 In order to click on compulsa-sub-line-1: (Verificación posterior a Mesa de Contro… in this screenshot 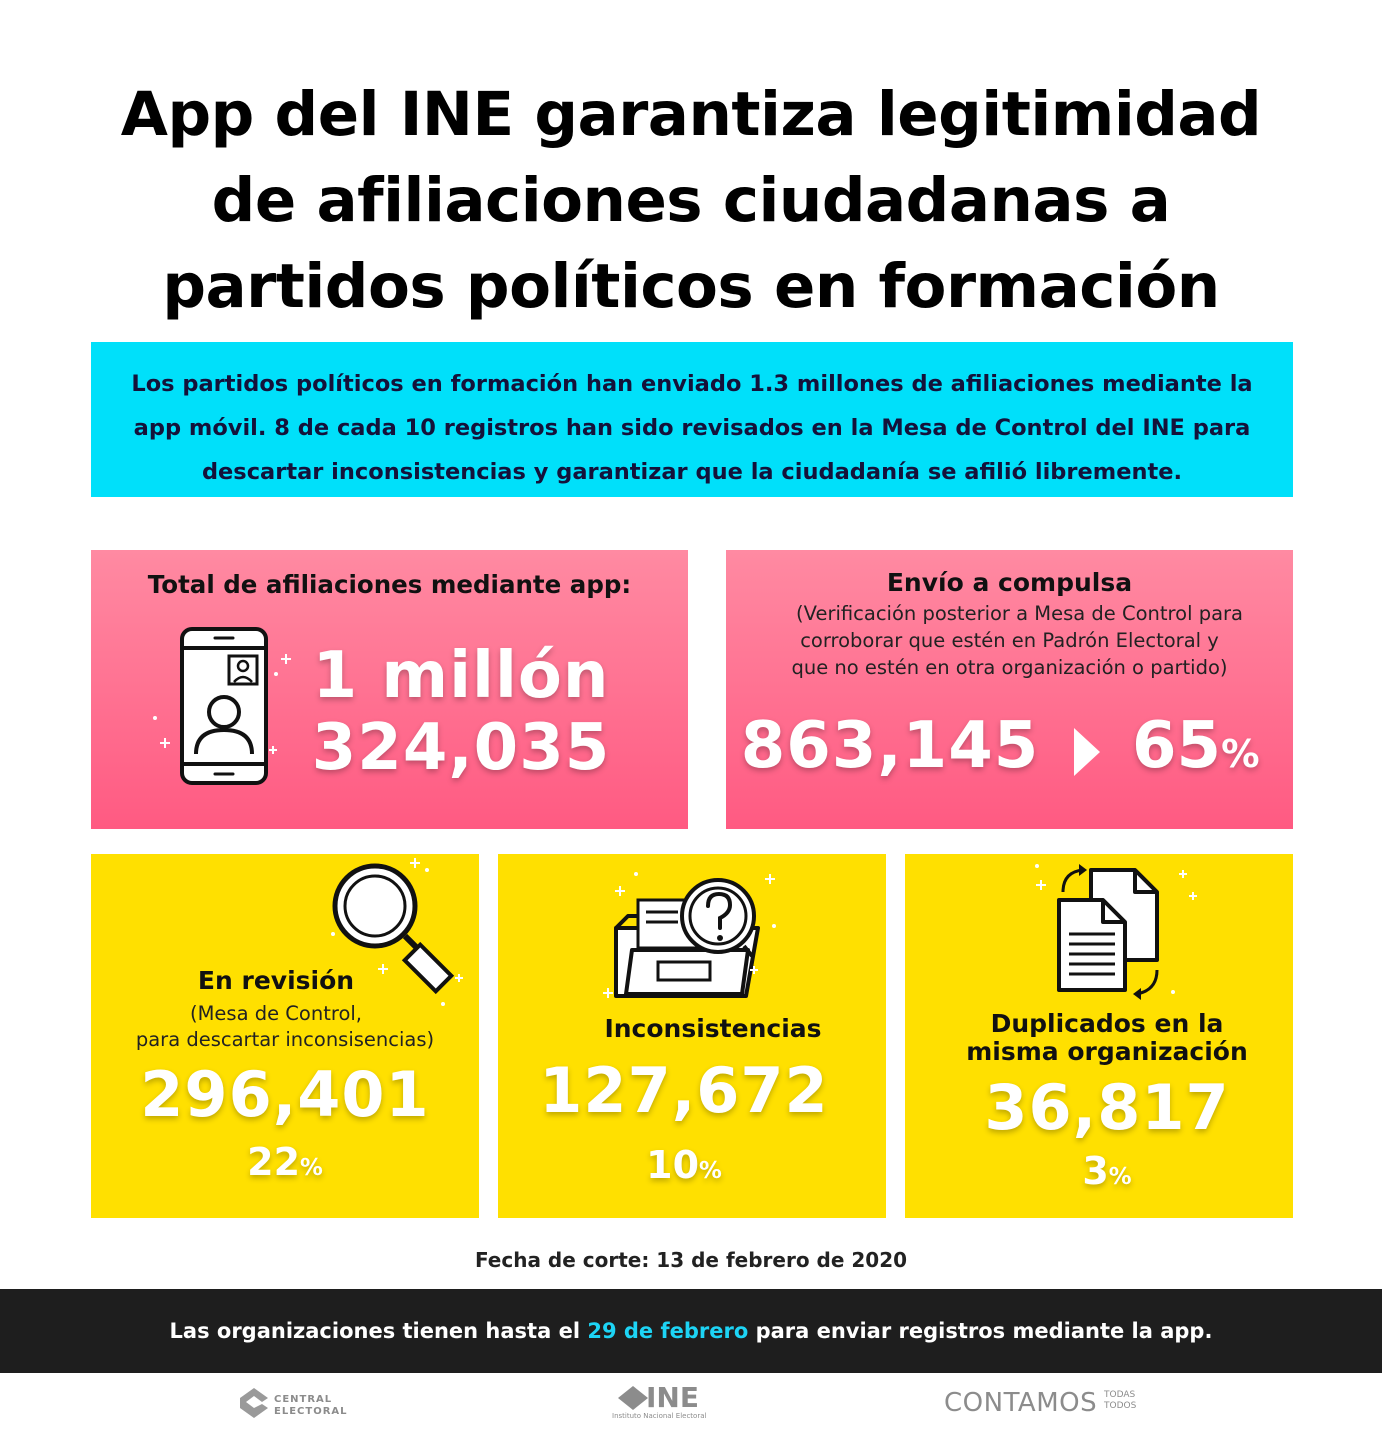, I will do `click(1019, 613)`.